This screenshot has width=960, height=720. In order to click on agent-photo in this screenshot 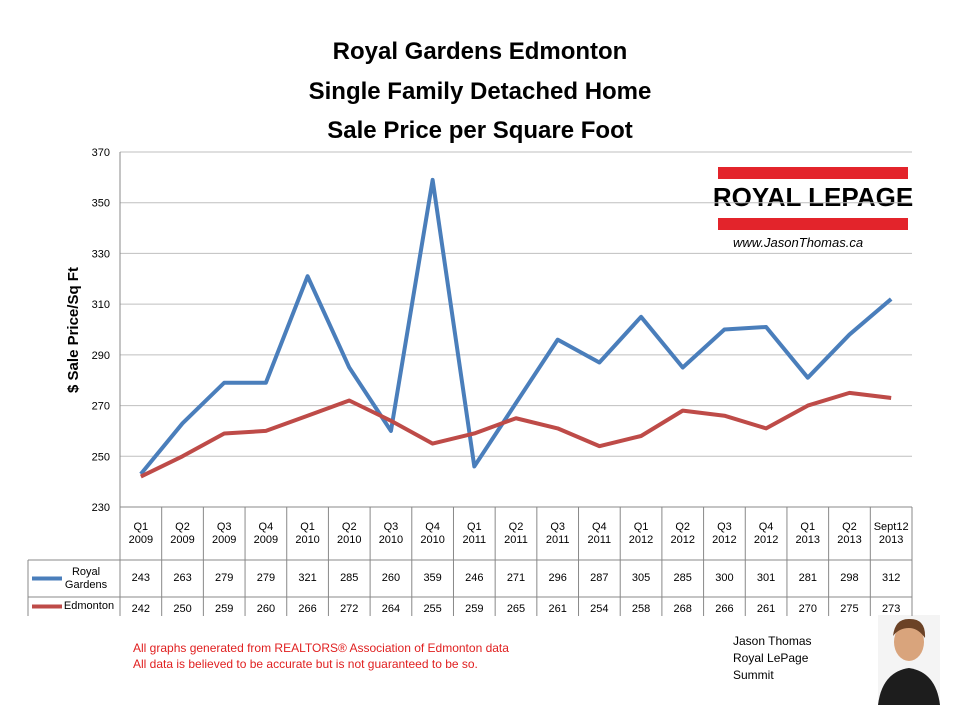, I will do `click(909, 660)`.